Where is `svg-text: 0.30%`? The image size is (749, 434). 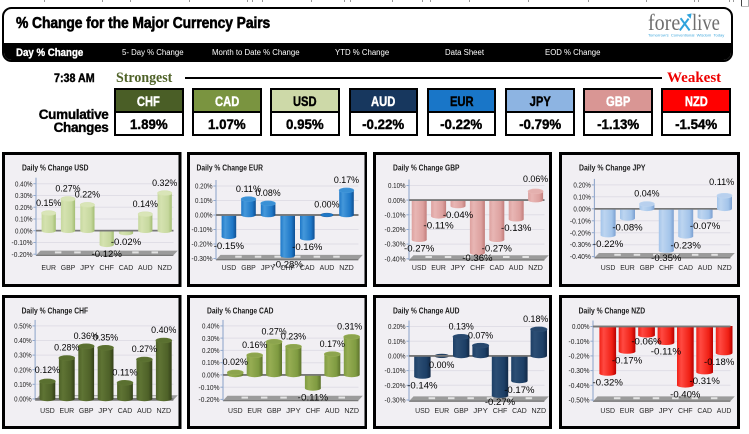
svg-text: 0.30% is located at coordinates (211, 339).